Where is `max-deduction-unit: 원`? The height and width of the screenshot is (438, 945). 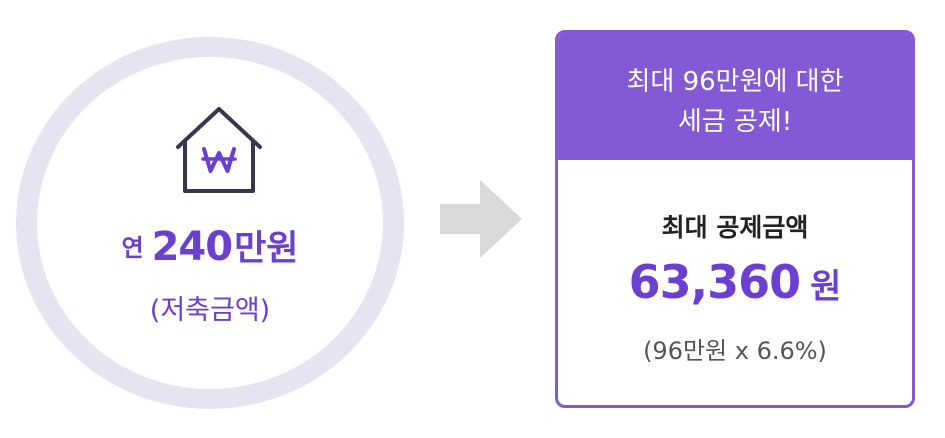 max-deduction-unit: 원 is located at coordinates (826, 287).